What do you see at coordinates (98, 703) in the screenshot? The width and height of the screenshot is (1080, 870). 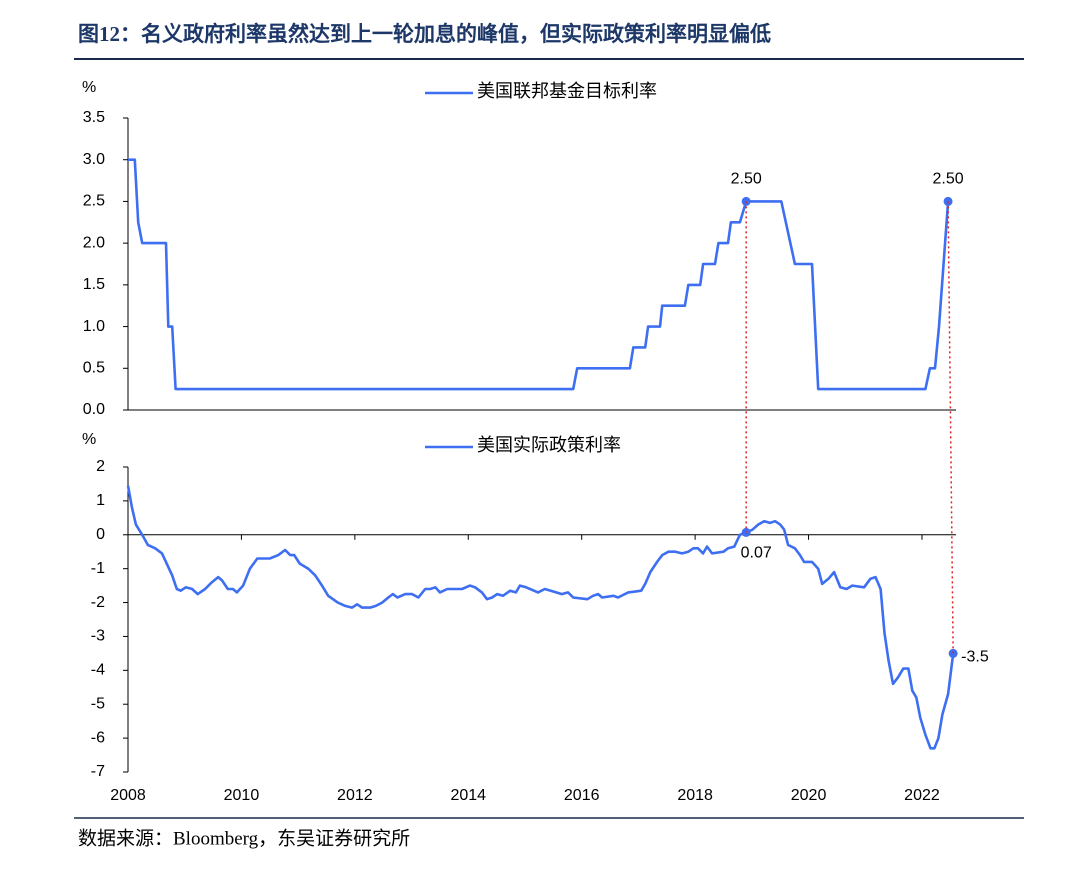 I see `y-tick-label: -5` at bounding box center [98, 703].